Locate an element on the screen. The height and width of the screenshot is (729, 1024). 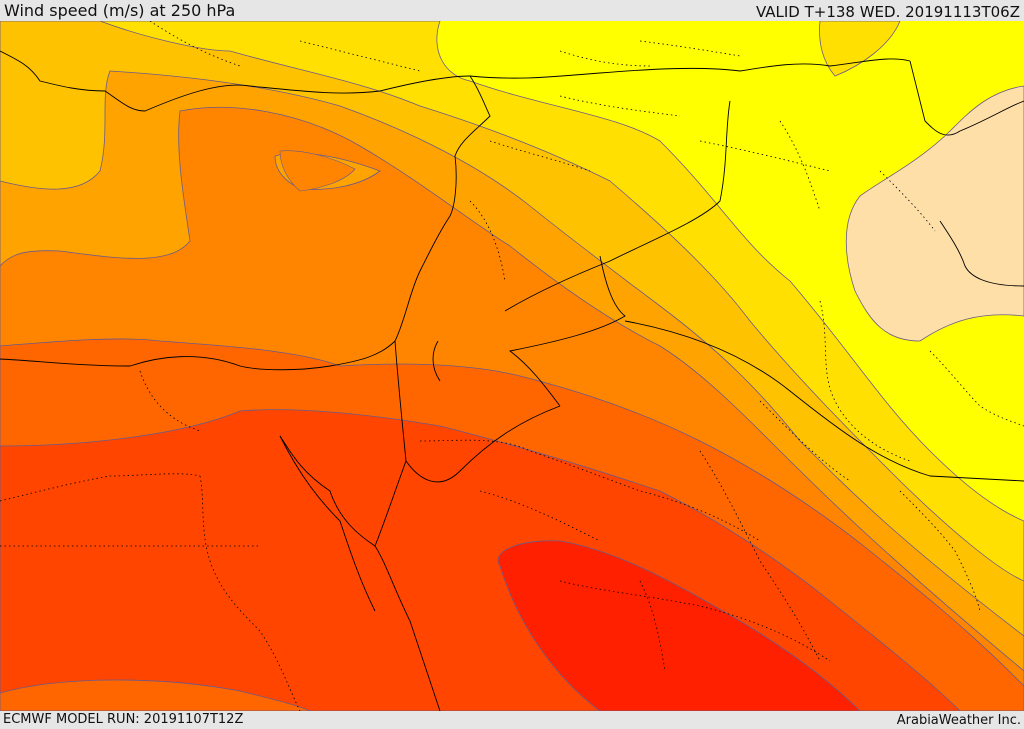
wind-band-6-lower is located at coordinates (155, 695).